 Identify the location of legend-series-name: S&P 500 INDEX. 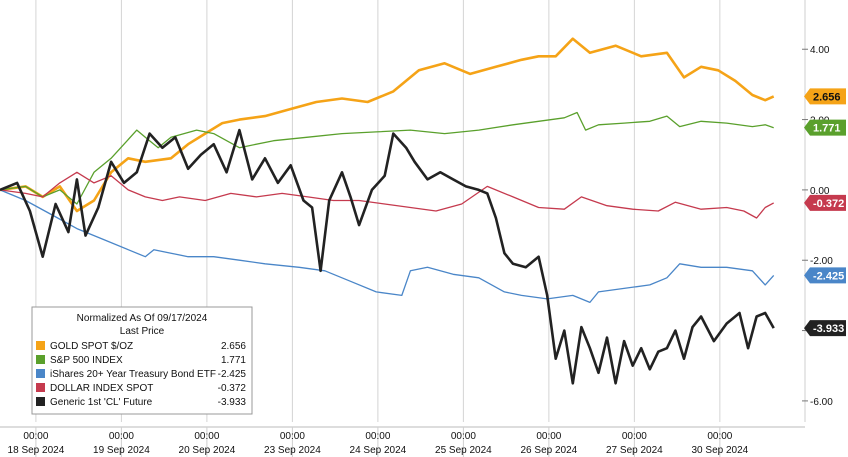
(86, 360).